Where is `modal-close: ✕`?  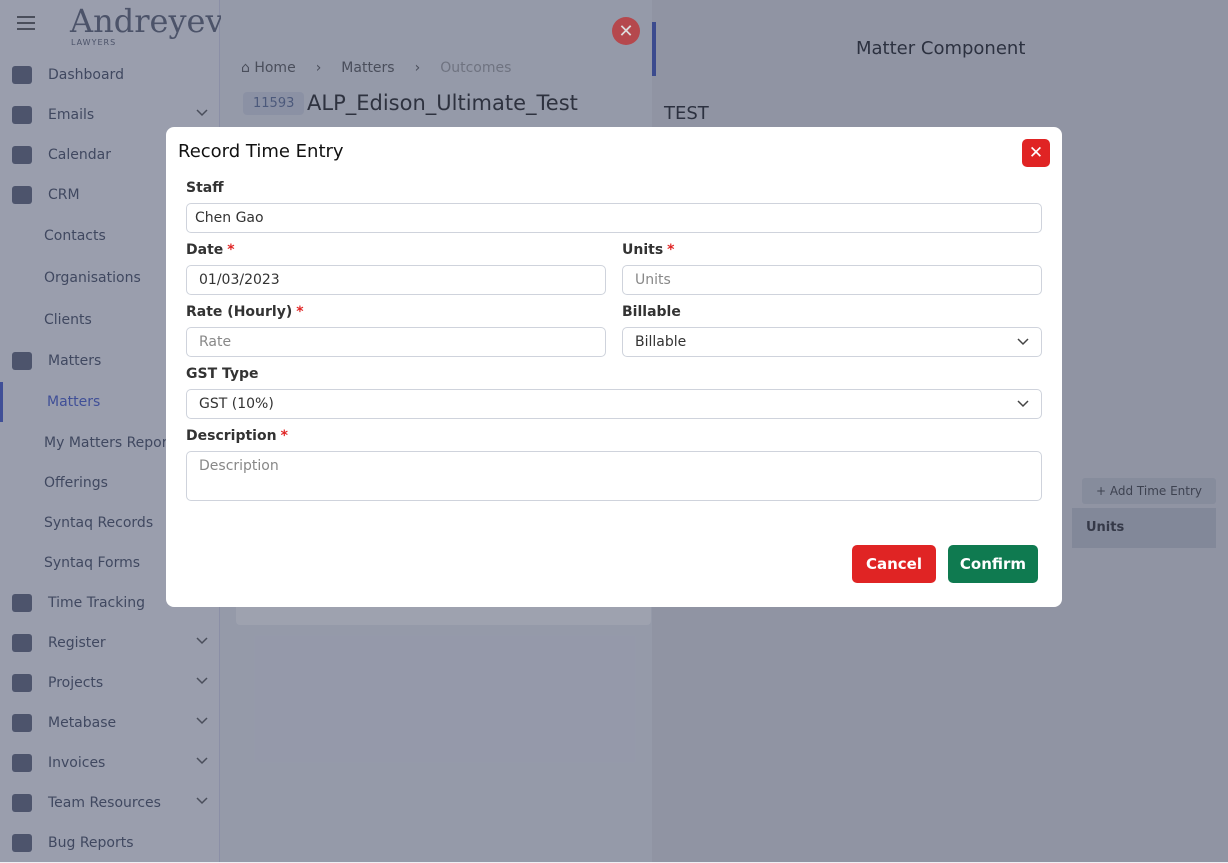 modal-close: ✕ is located at coordinates (1036, 153).